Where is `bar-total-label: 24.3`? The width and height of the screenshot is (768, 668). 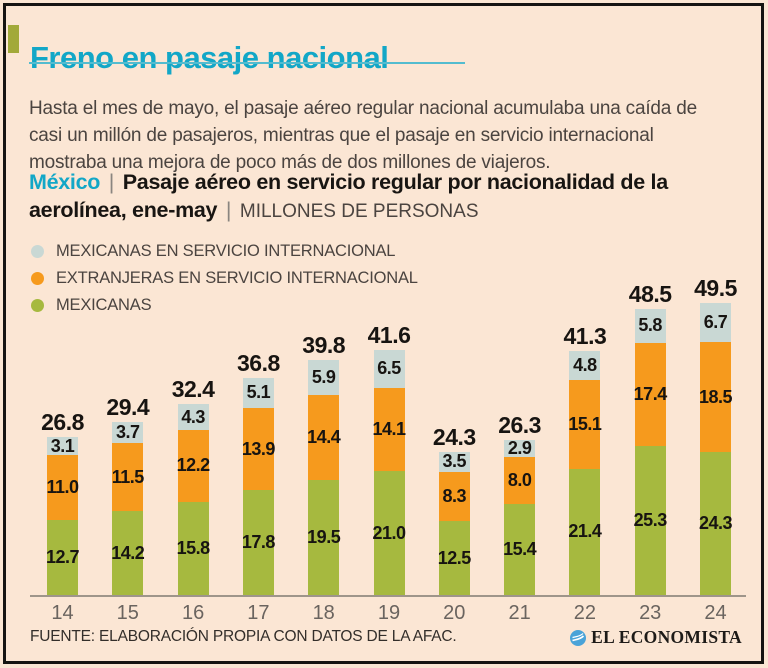
bar-total-label: 24.3 is located at coordinates (454, 436).